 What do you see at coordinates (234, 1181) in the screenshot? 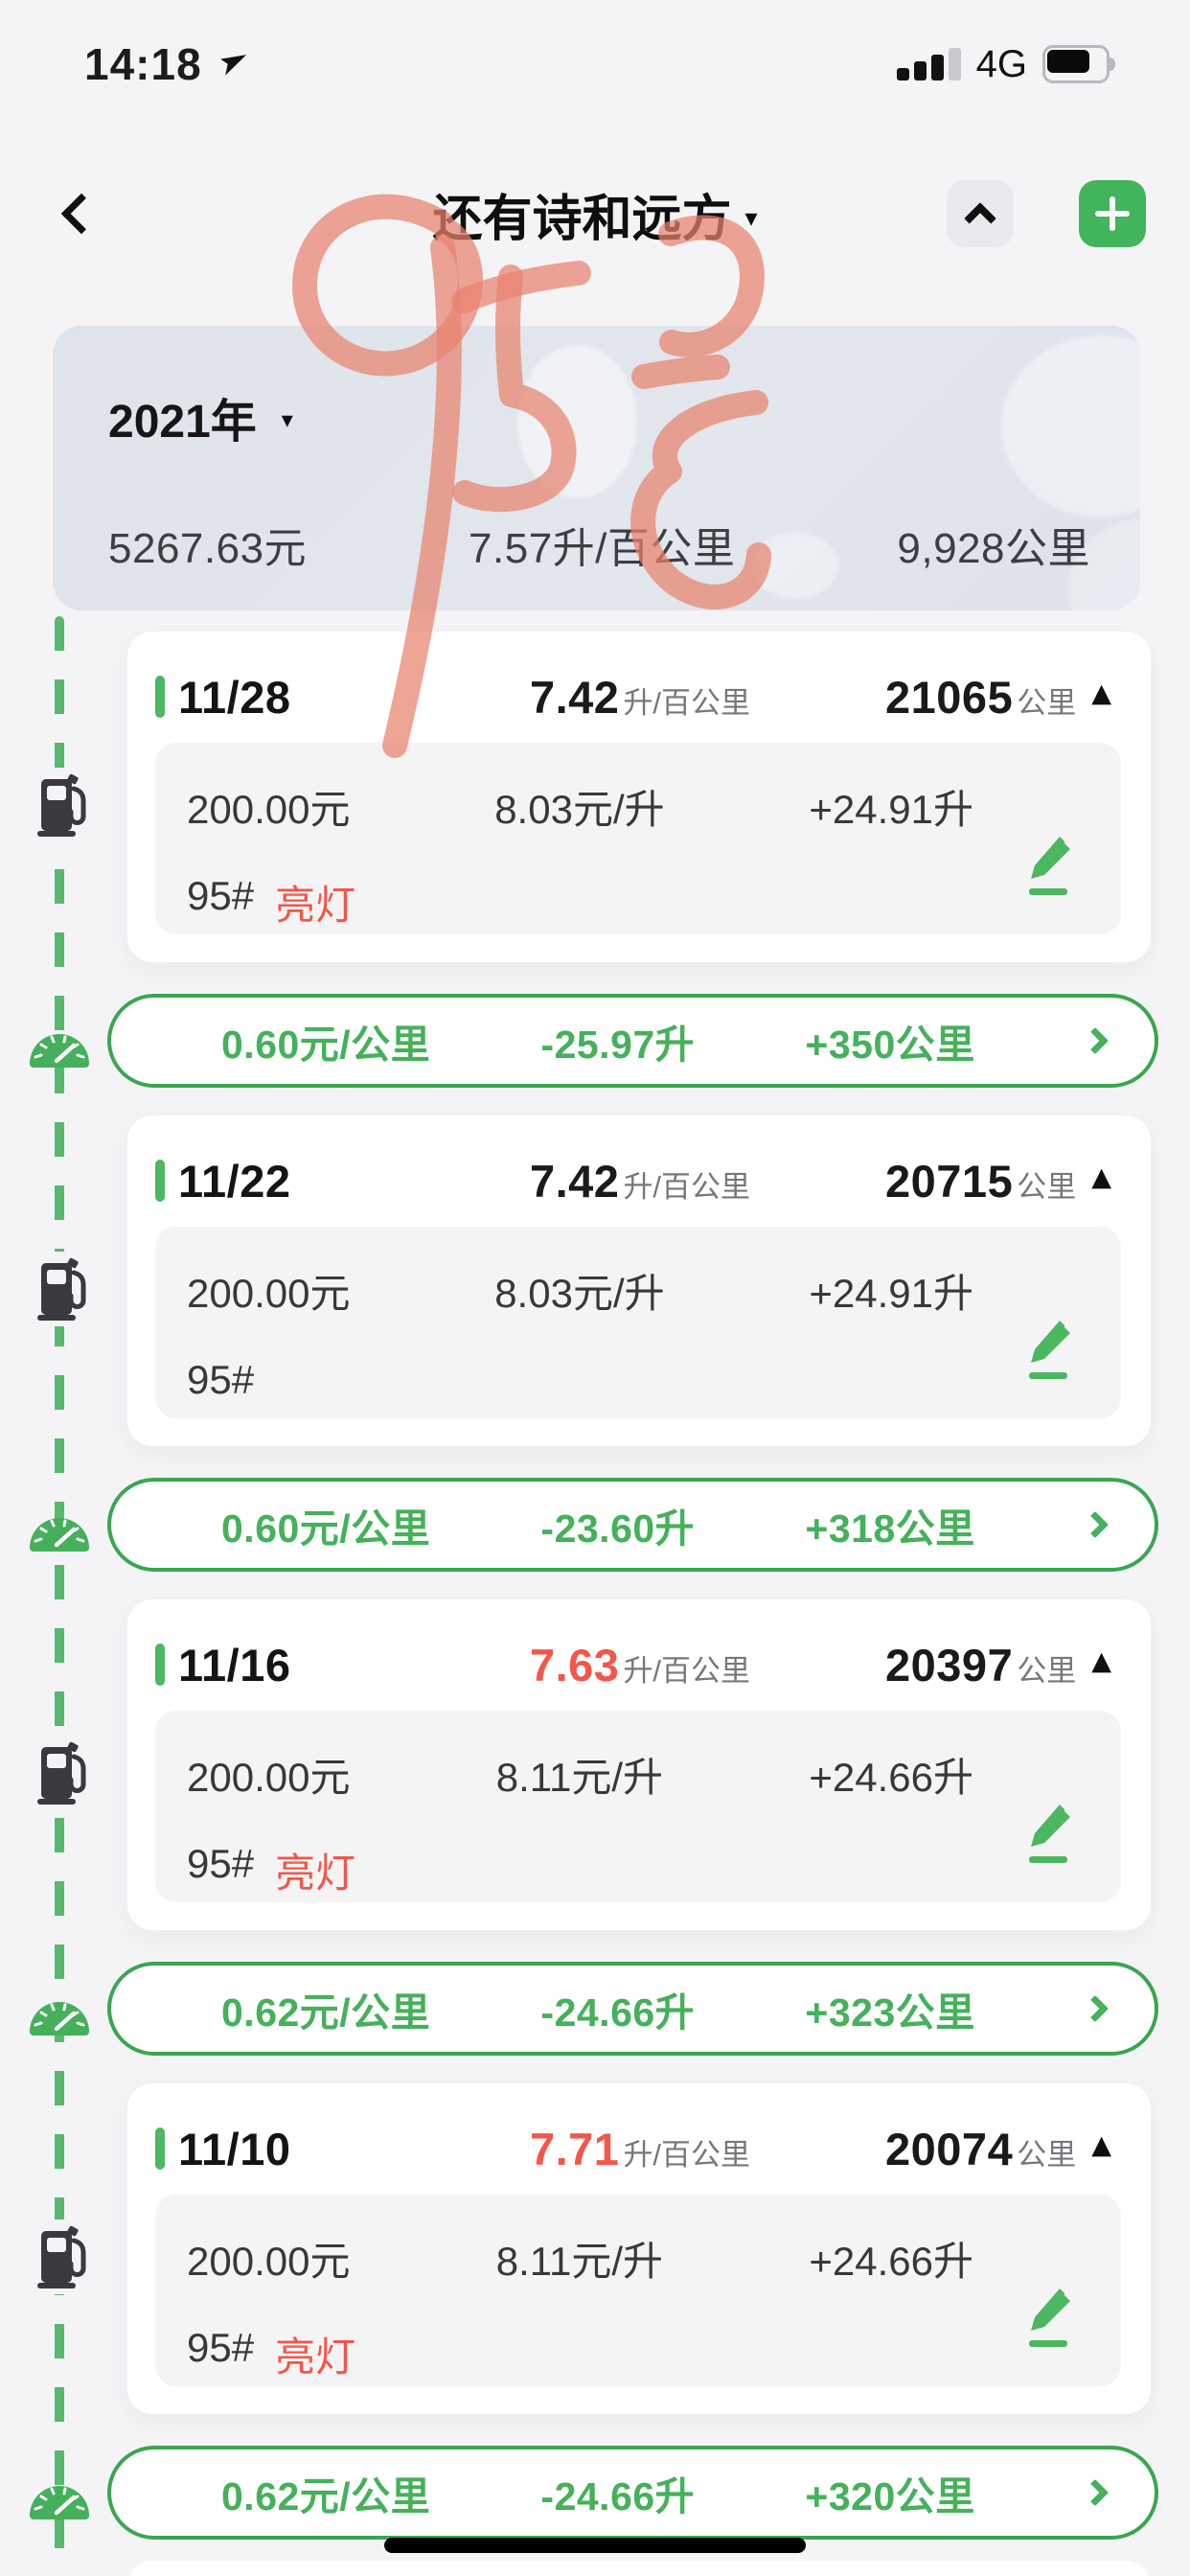
I see `entry-date: 11/22` at bounding box center [234, 1181].